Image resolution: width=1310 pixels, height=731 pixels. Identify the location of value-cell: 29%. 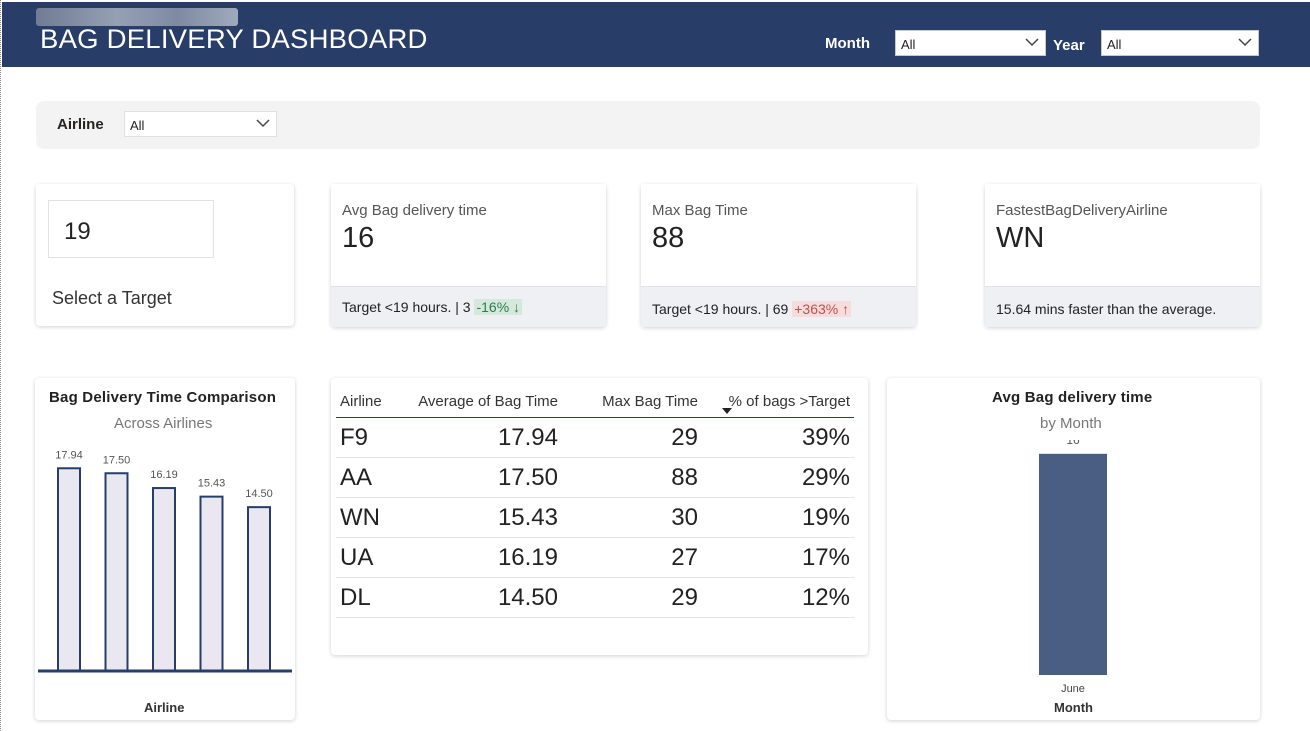
(776, 477).